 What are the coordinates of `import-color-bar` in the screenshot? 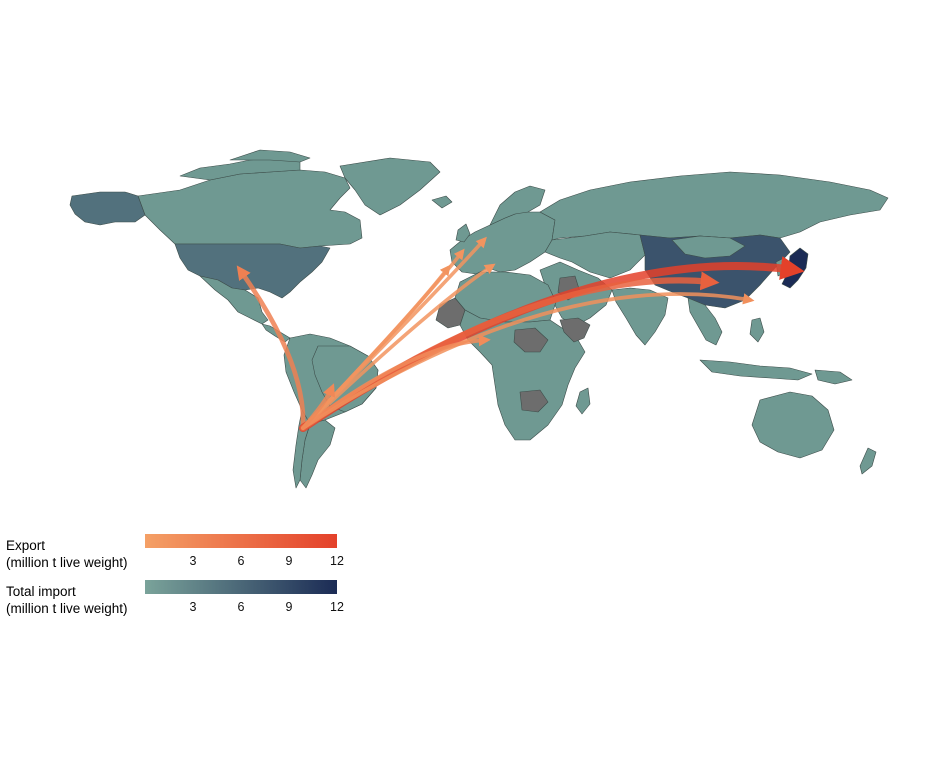 It's located at (241, 587).